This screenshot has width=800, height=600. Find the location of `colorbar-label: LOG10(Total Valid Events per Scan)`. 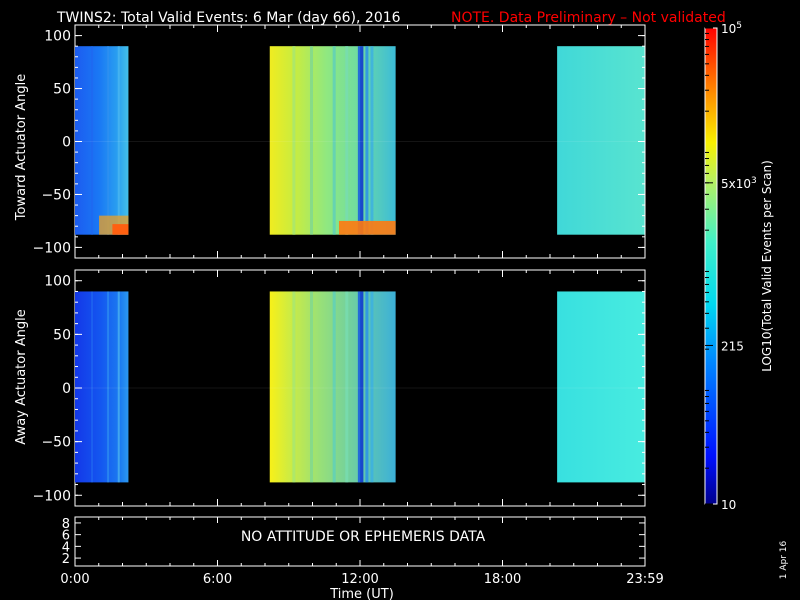

colorbar-label: LOG10(Total Valid Events per Scan) is located at coordinates (767, 266).